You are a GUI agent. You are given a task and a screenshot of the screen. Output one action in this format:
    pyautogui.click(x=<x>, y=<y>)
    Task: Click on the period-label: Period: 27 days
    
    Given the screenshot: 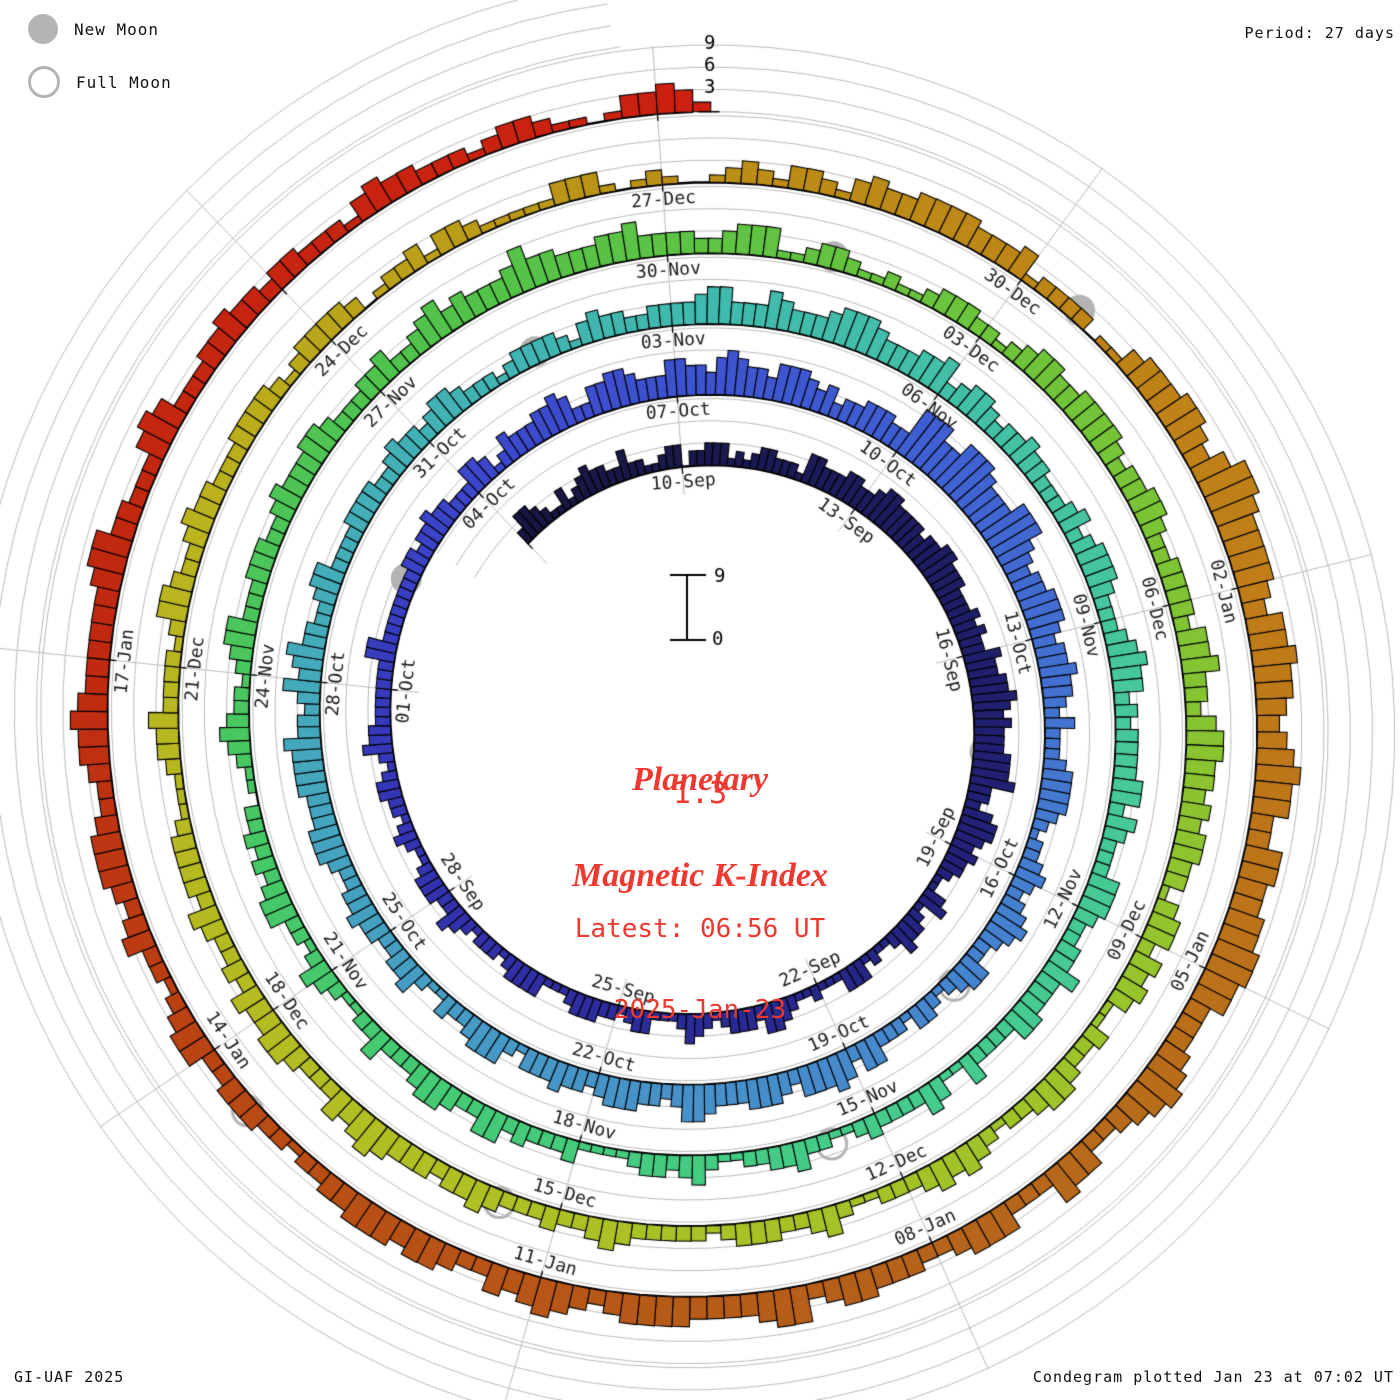 What is the action you would take?
    pyautogui.click(x=1319, y=33)
    